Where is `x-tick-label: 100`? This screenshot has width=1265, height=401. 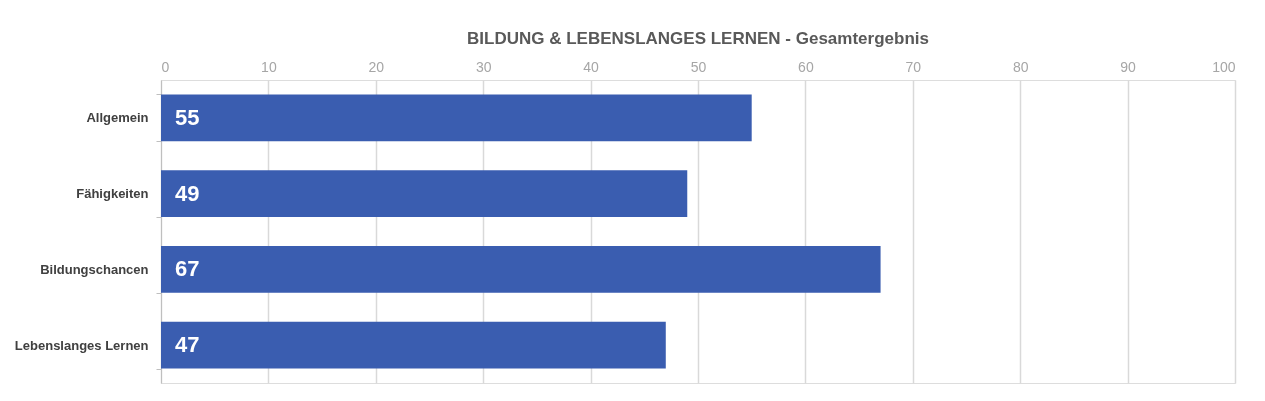 x-tick-label: 100 is located at coordinates (1224, 66).